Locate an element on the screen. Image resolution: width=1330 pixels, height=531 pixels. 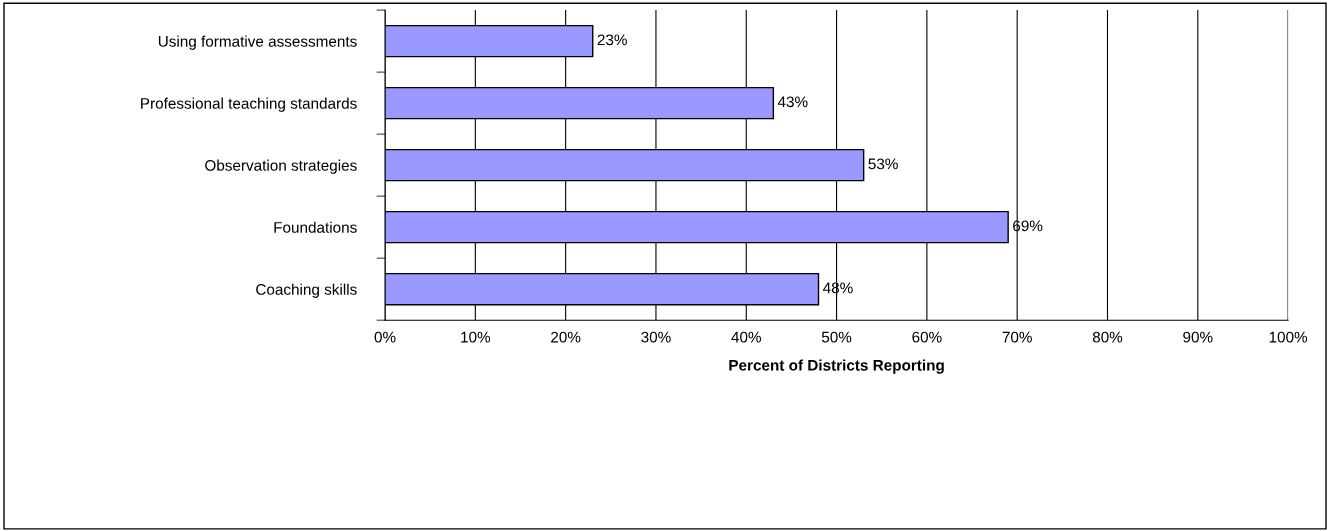
x-axis-title: Percent of Districts Reporting is located at coordinates (836, 366).